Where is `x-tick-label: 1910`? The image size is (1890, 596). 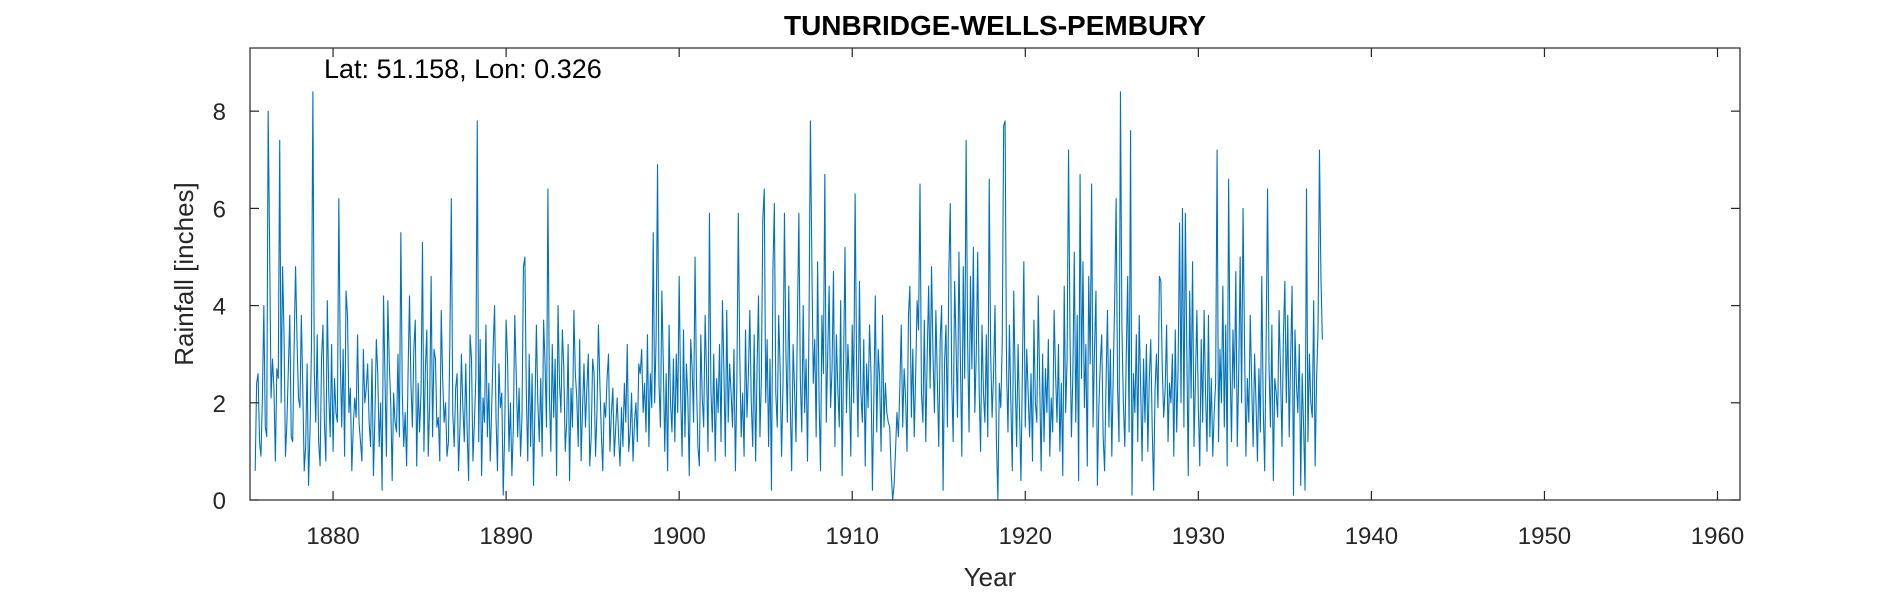 x-tick-label: 1910 is located at coordinates (852, 536).